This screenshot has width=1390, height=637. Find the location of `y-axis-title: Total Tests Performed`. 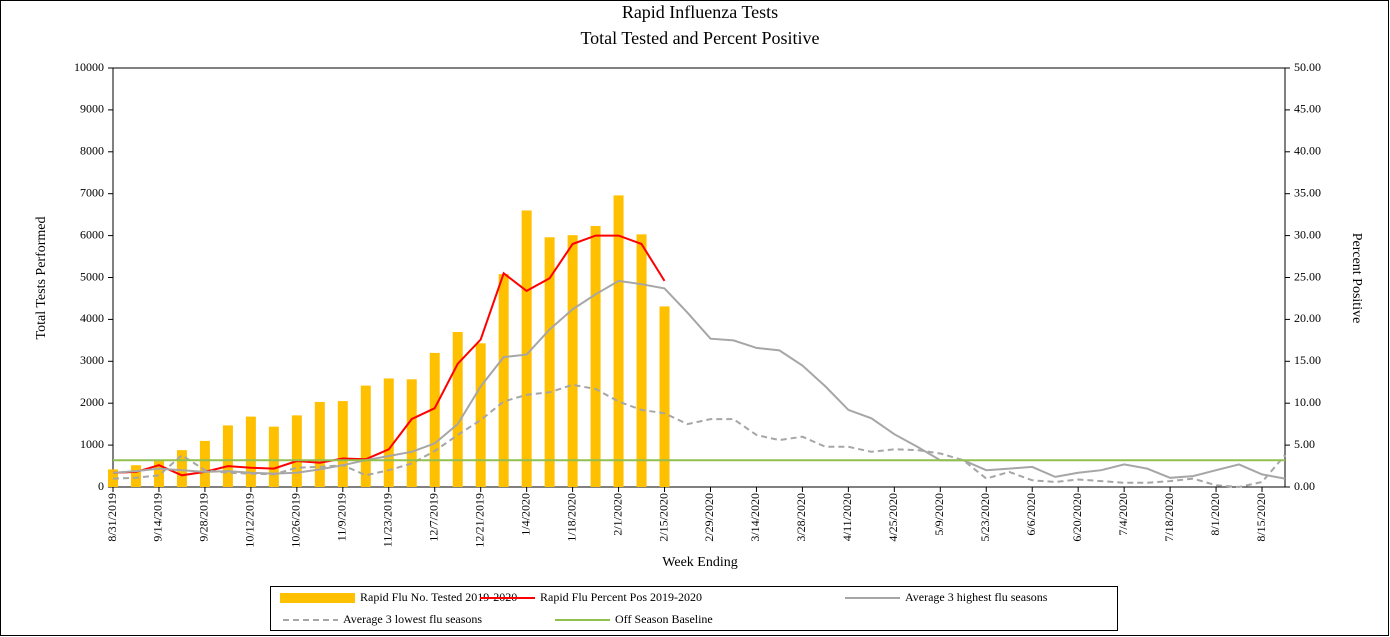

y-axis-title: Total Tests Performed is located at coordinates (41, 278).